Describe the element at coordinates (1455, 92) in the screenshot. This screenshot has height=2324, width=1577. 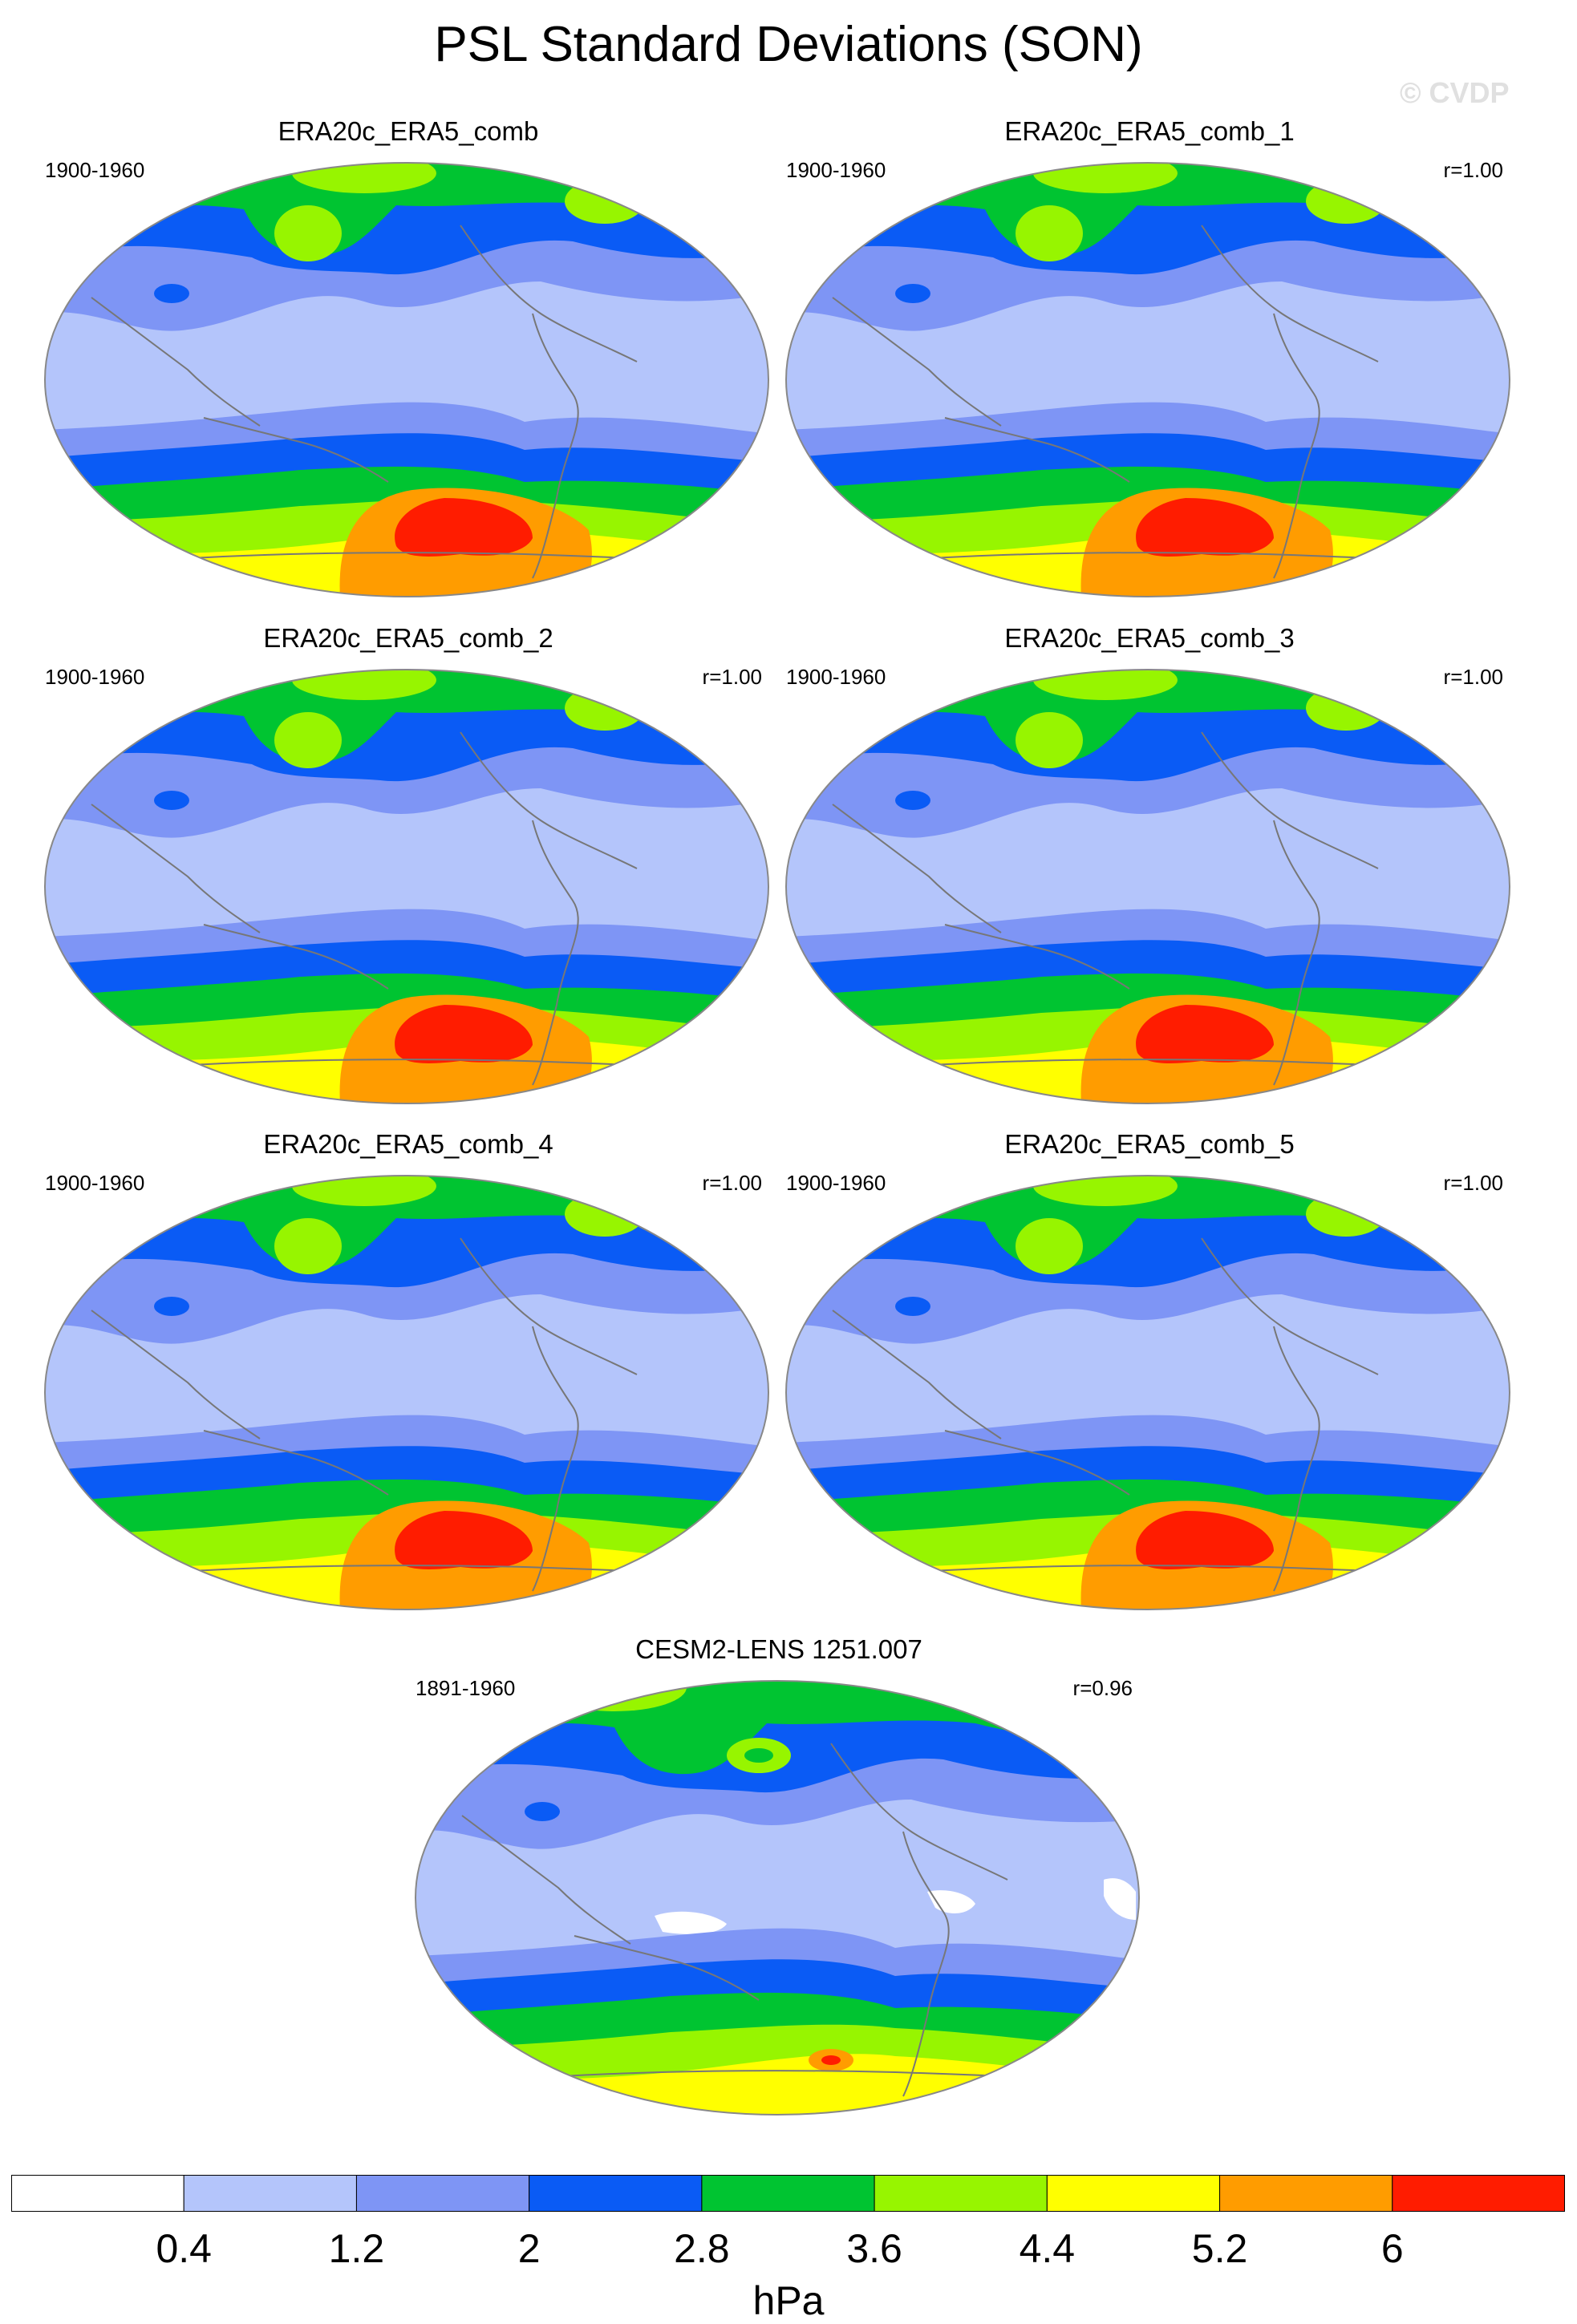
I see `cvdp-watermark: © CVDP` at that location.